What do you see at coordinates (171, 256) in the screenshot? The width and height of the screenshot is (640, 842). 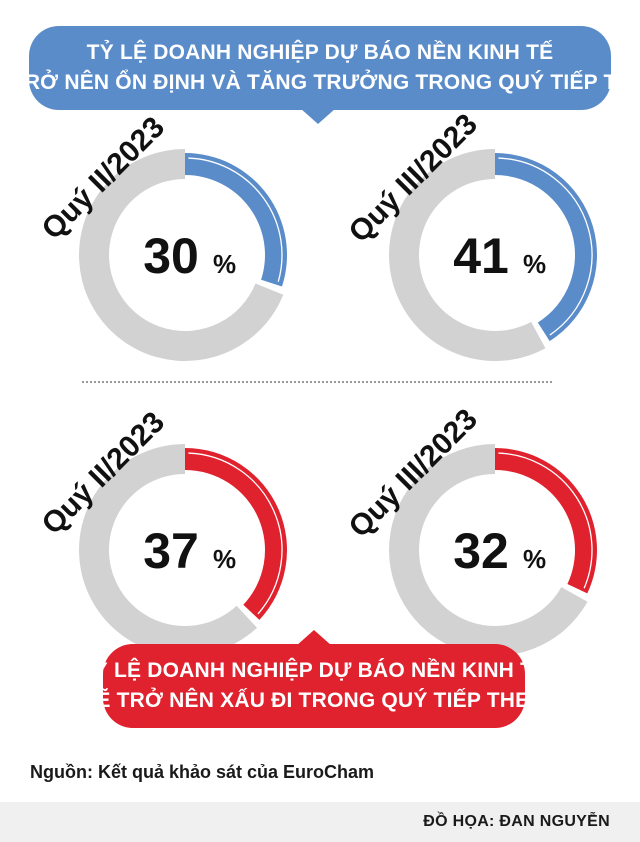 I see `donut-value-label: 30` at bounding box center [171, 256].